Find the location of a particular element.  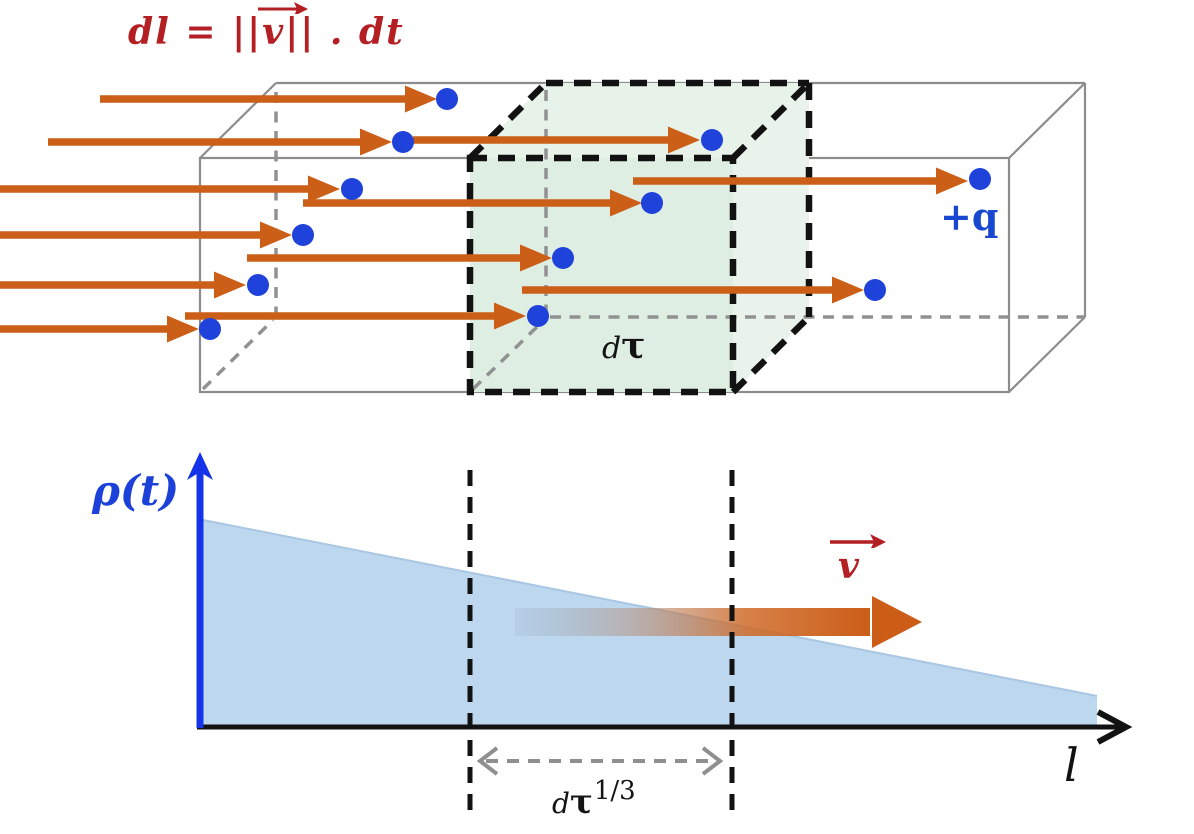

velocity-symbol: v is located at coordinates (283, 26).